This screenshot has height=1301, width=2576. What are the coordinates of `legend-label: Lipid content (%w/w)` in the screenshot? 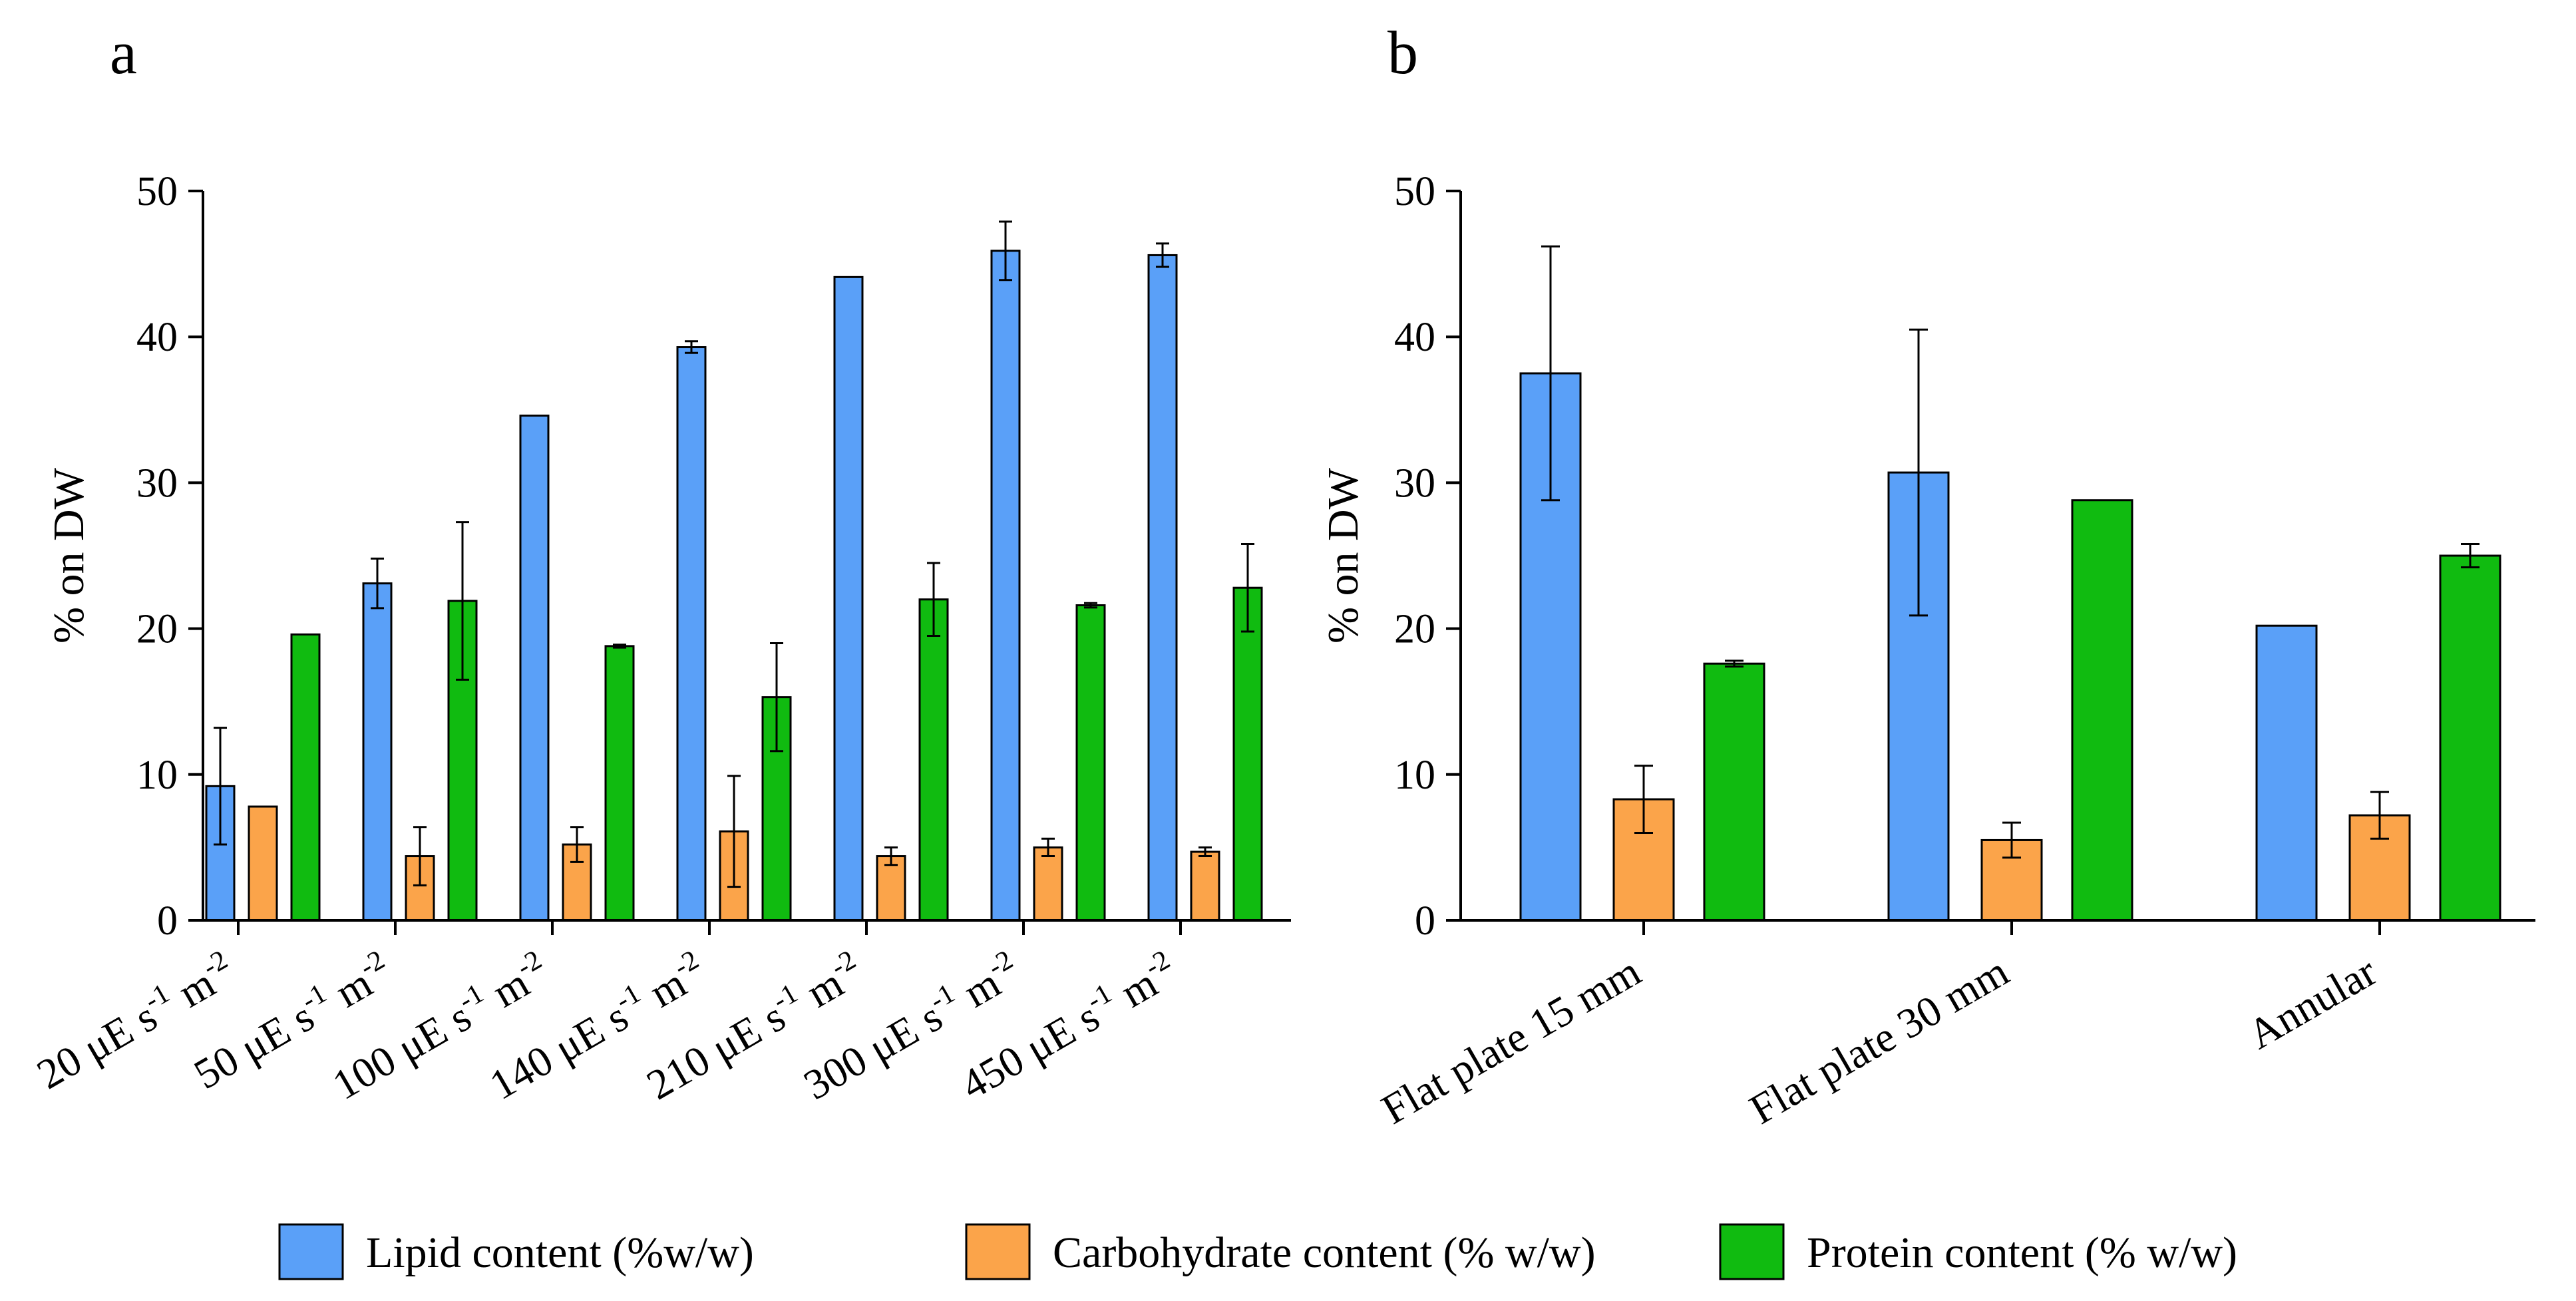 It's located at (560, 1252).